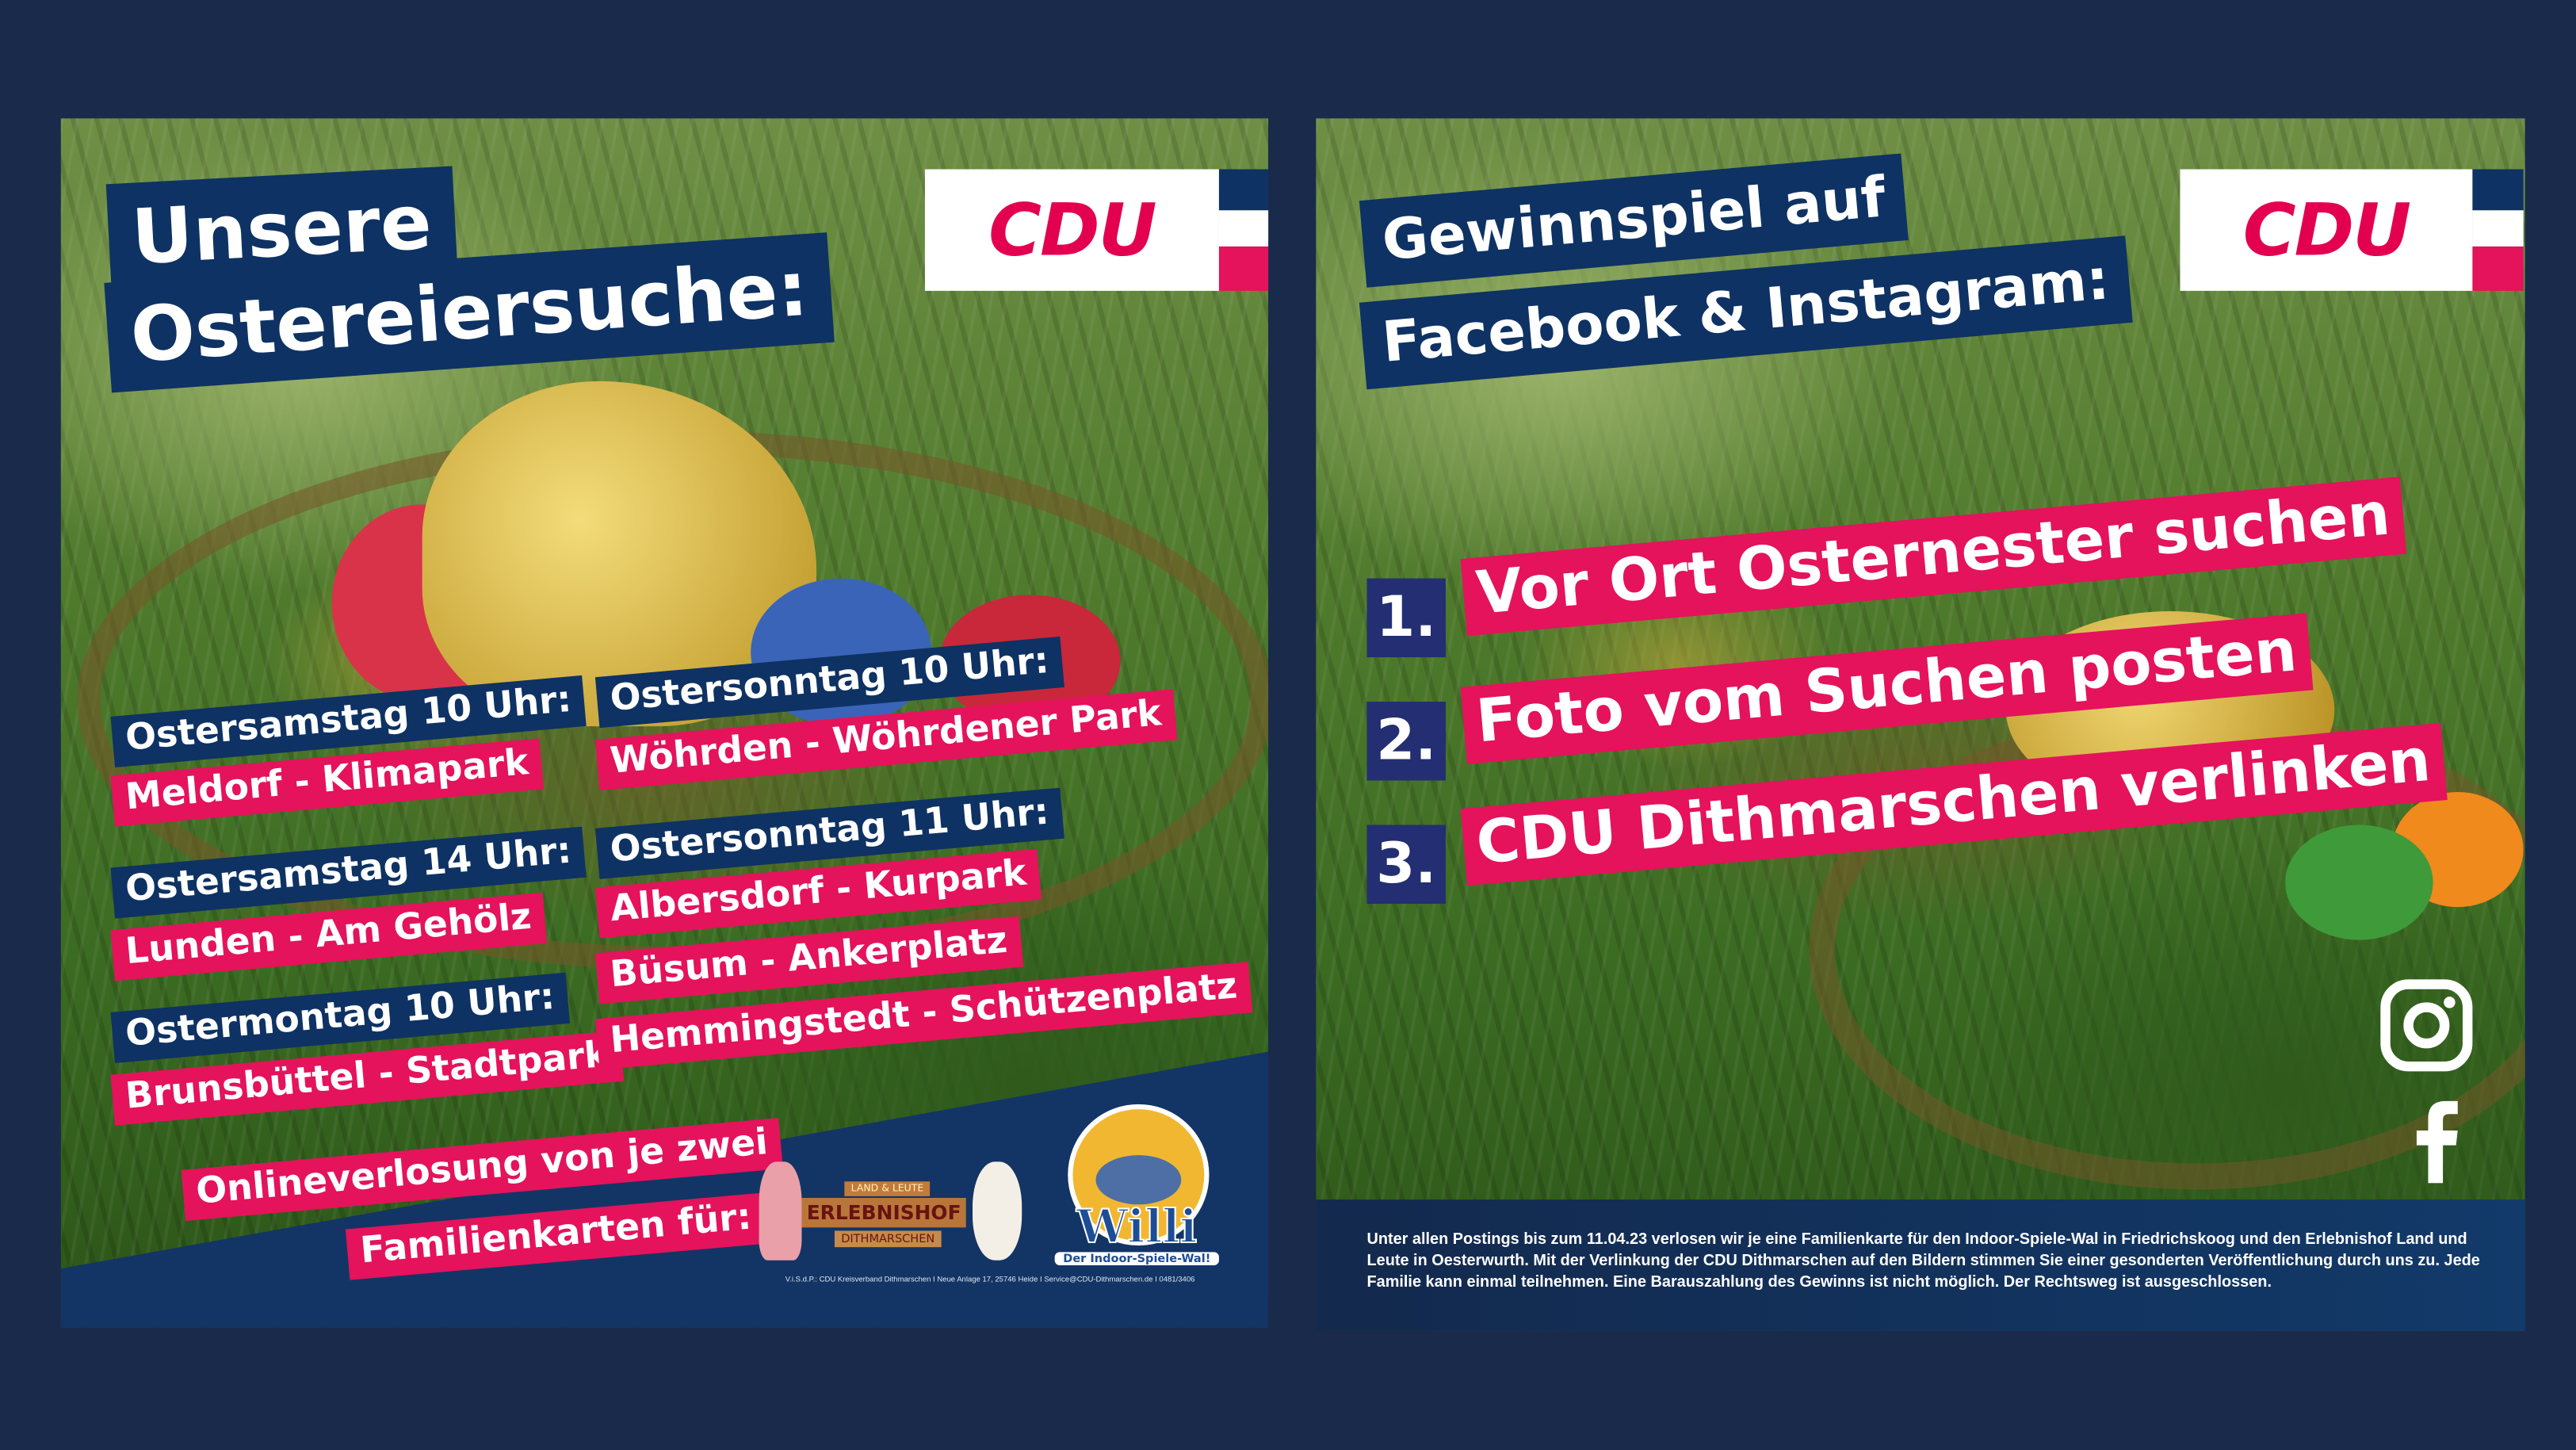 This screenshot has height=1450, width=2576. I want to click on willi-logo: Willi Der Indoor-Spiele-Wal!, so click(1136, 1186).